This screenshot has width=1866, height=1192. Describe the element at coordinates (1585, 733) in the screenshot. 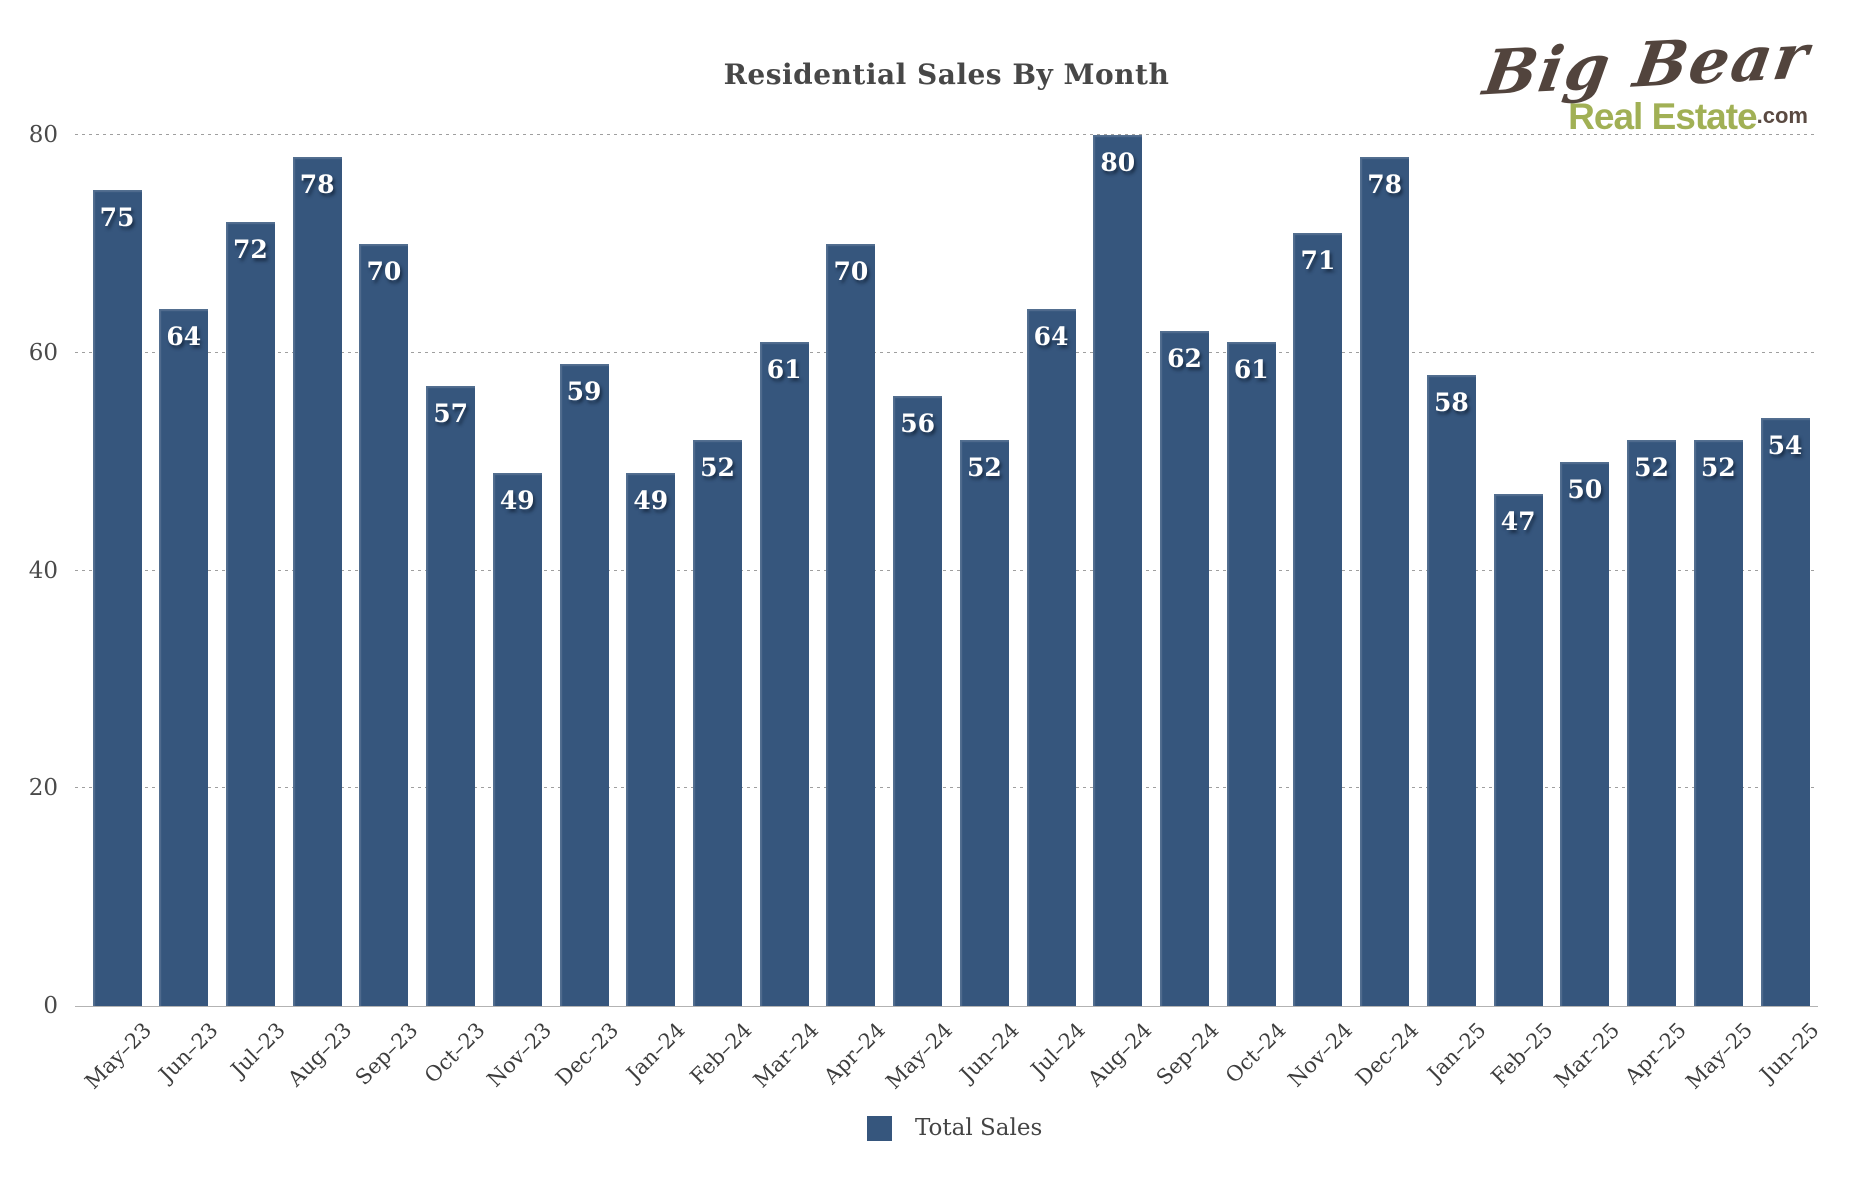

I see `bar: 50` at that location.